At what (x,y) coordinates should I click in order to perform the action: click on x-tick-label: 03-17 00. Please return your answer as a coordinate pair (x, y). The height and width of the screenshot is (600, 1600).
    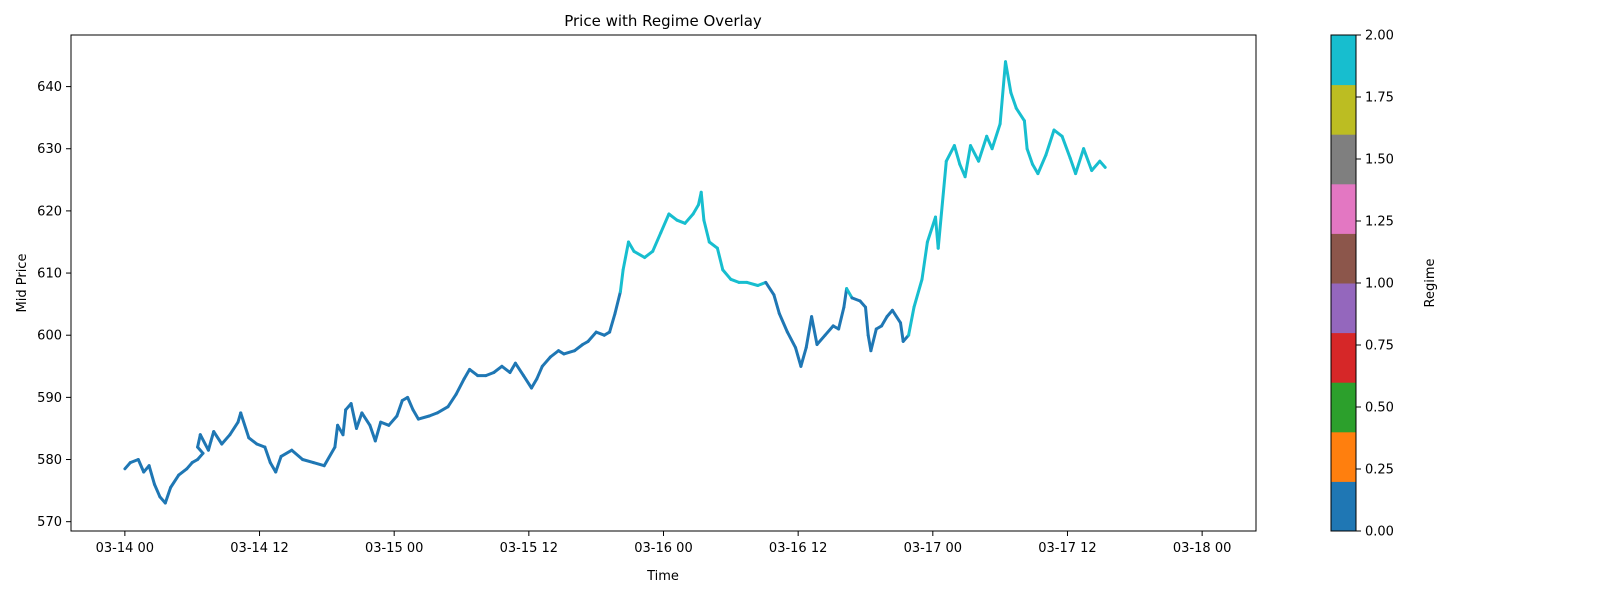
    Looking at the image, I should click on (933, 548).